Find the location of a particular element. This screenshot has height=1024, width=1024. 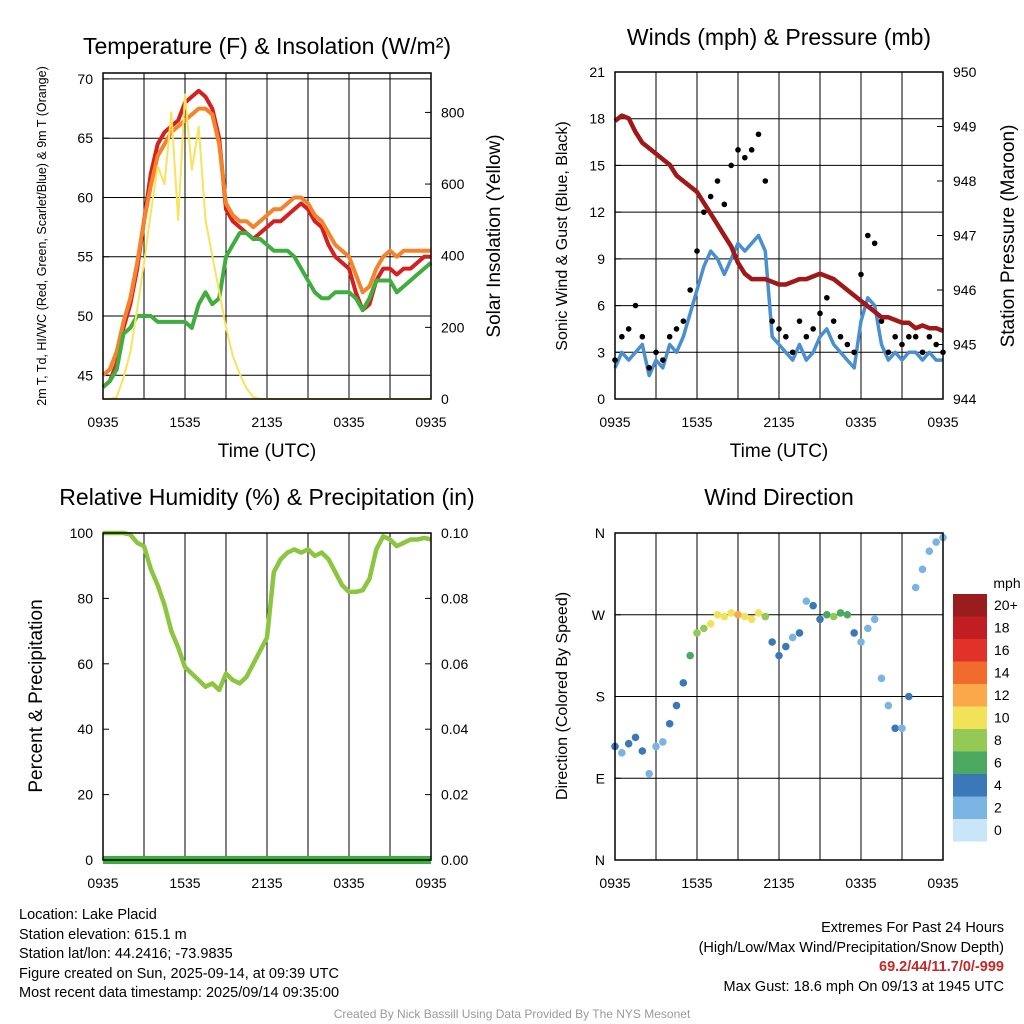

y-tick-label: 50 is located at coordinates (85, 316).